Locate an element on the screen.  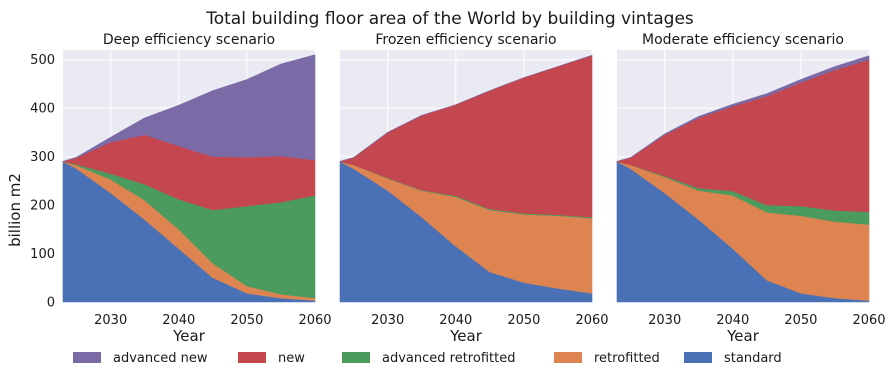
subplot-title: Deep efficiency scenario is located at coordinates (189, 40).